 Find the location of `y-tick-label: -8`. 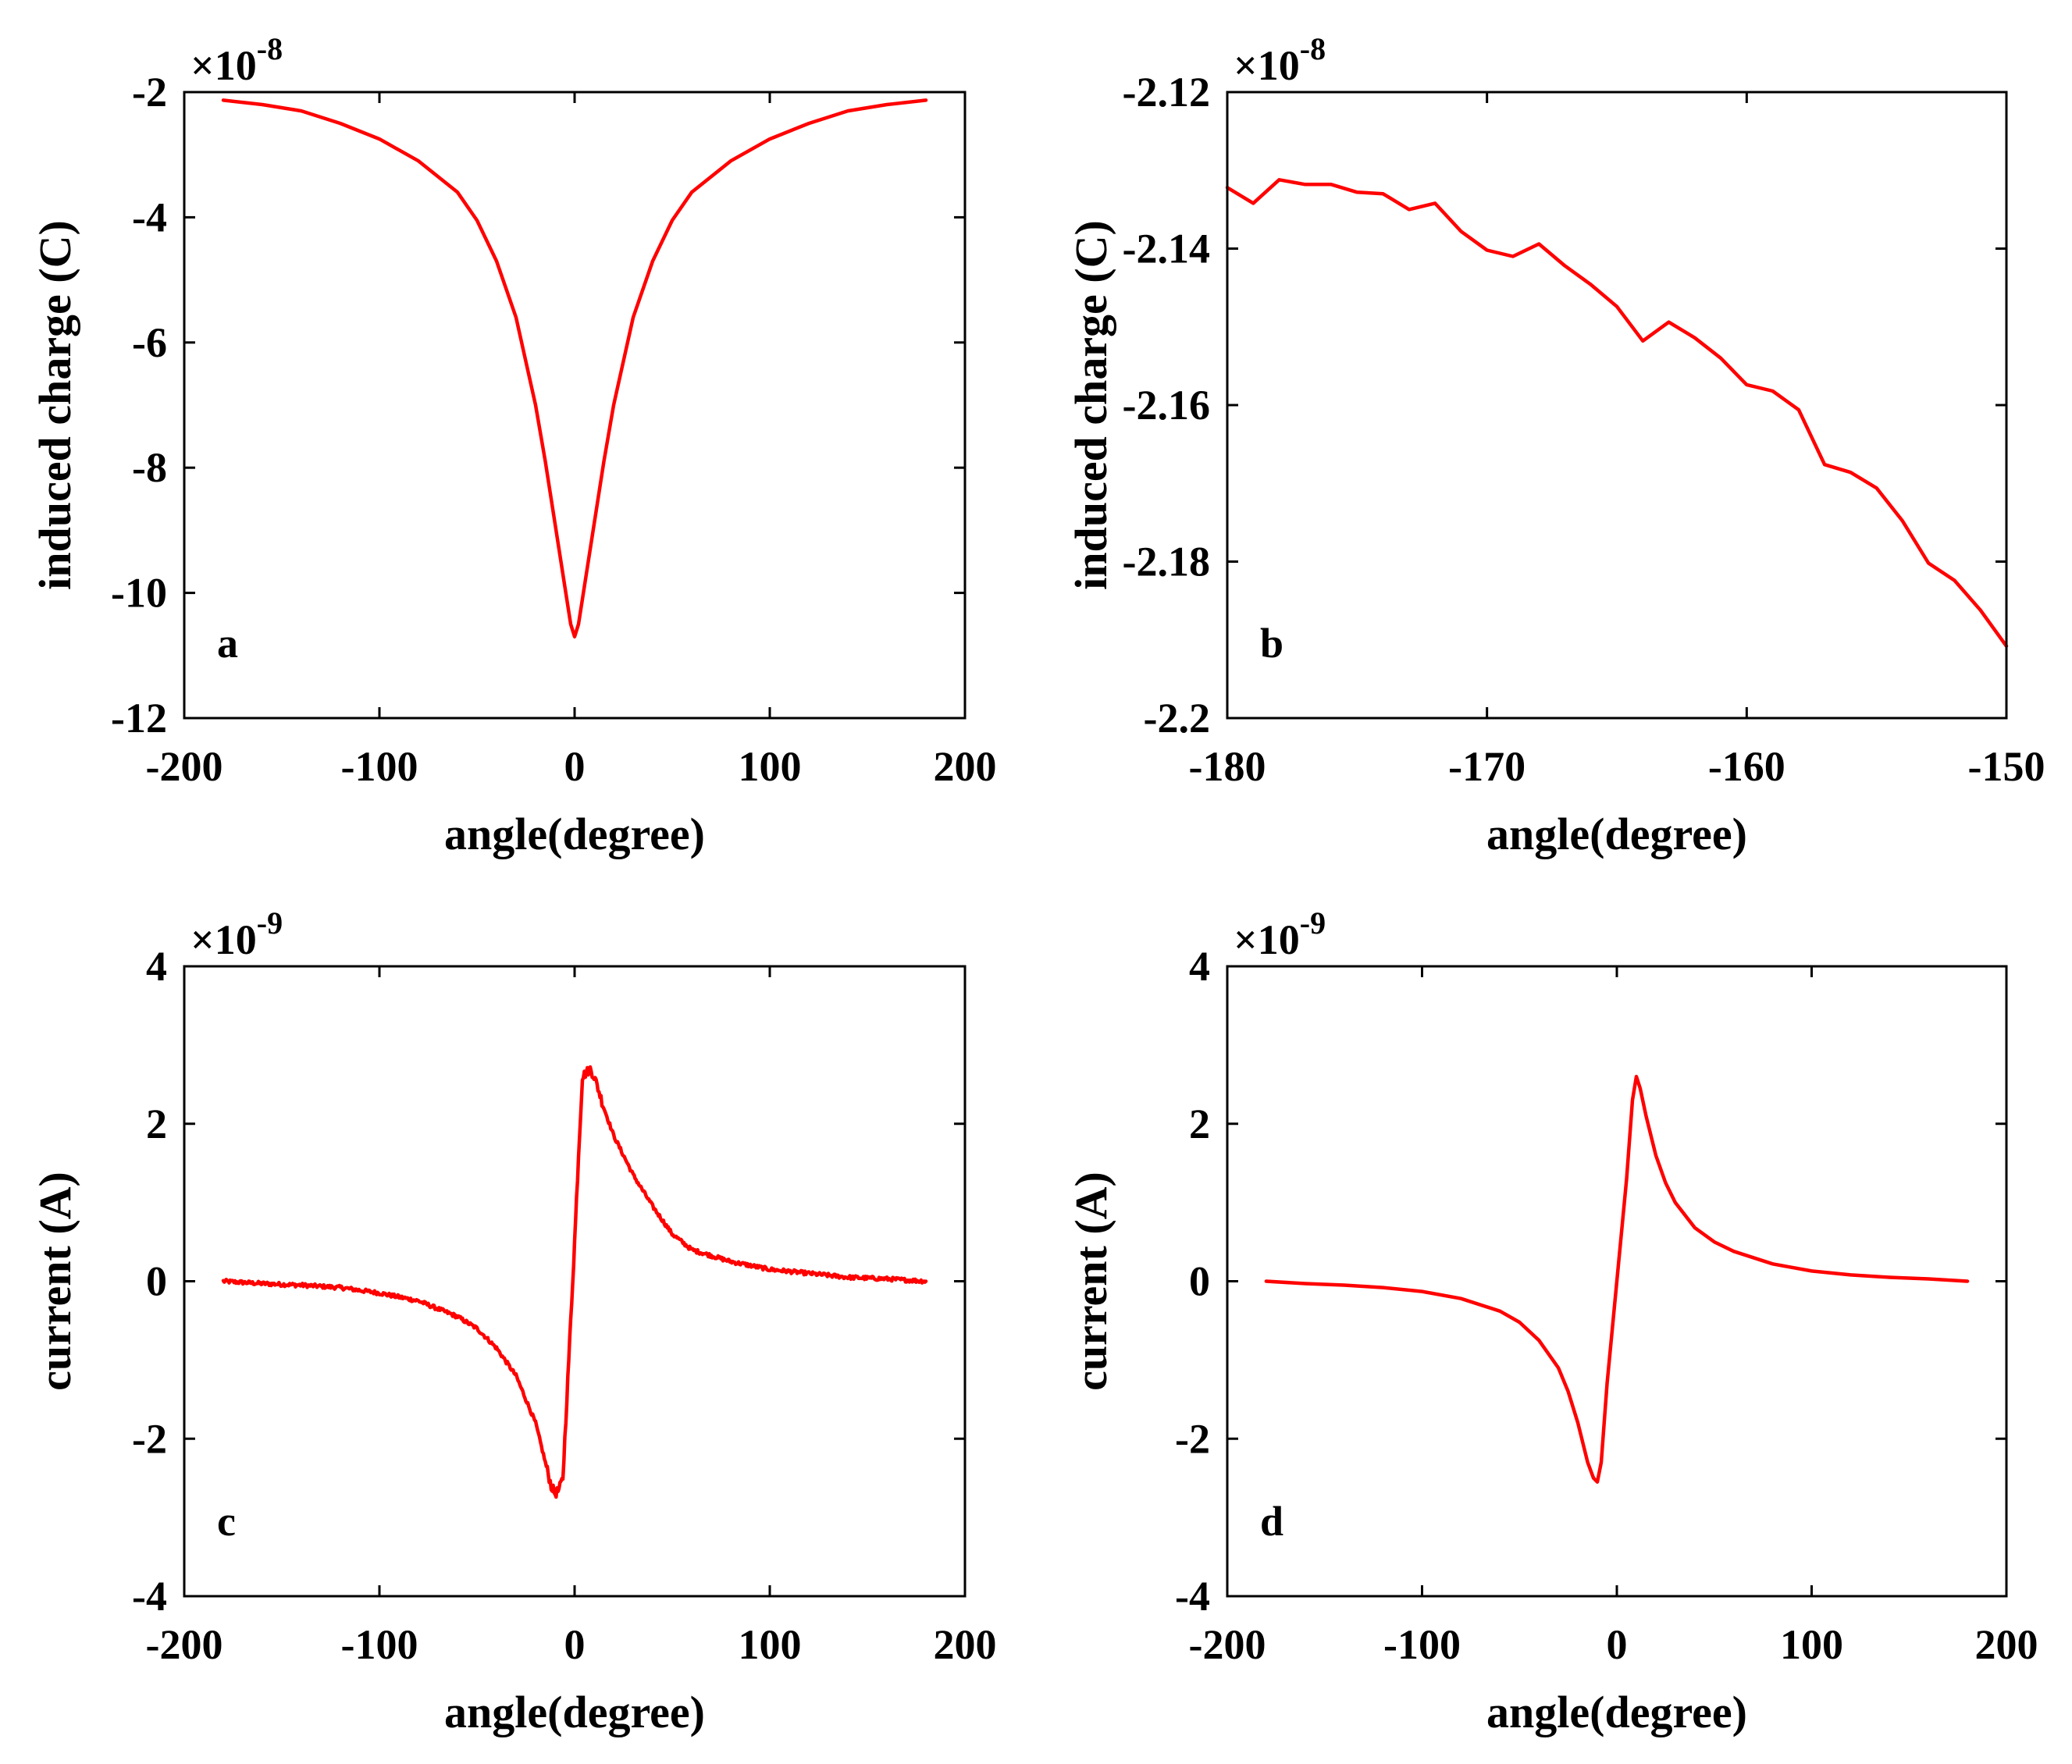

y-tick-label: -8 is located at coordinates (149, 467).